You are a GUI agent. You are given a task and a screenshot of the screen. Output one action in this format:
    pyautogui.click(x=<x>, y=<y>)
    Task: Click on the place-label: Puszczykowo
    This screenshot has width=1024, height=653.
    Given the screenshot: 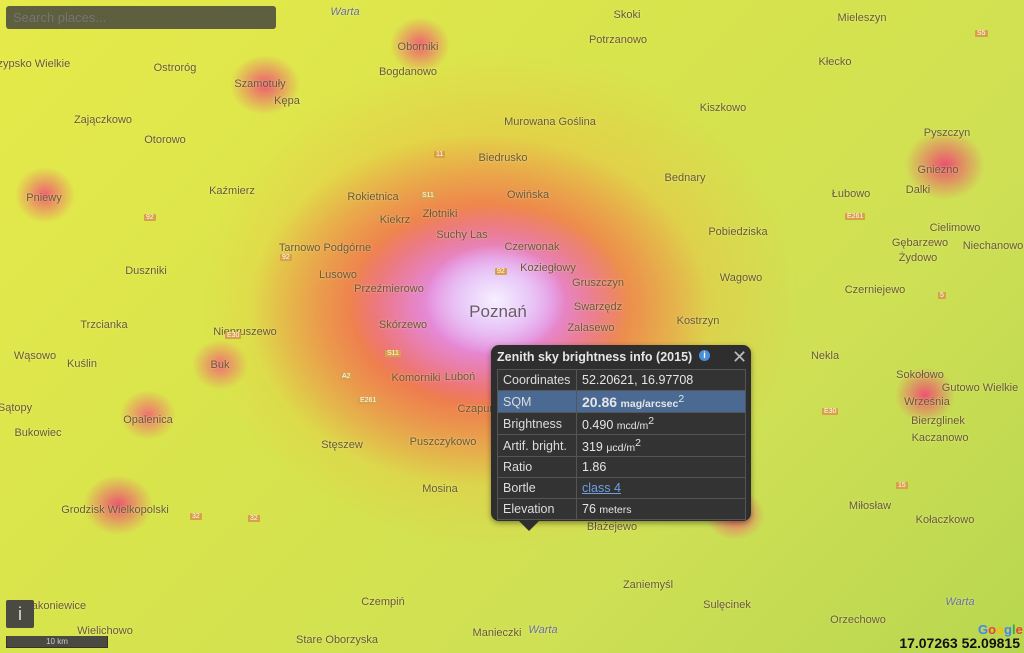 What is the action you would take?
    pyautogui.click(x=443, y=442)
    